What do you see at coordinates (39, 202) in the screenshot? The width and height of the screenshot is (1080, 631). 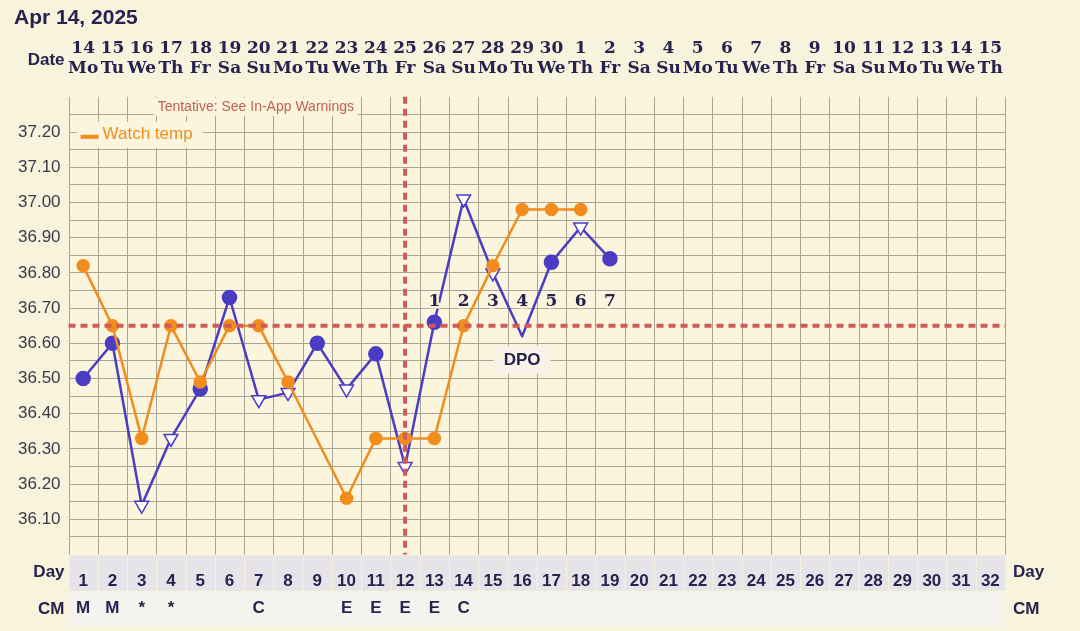 I see `y-tick-label: 37.00` at bounding box center [39, 202].